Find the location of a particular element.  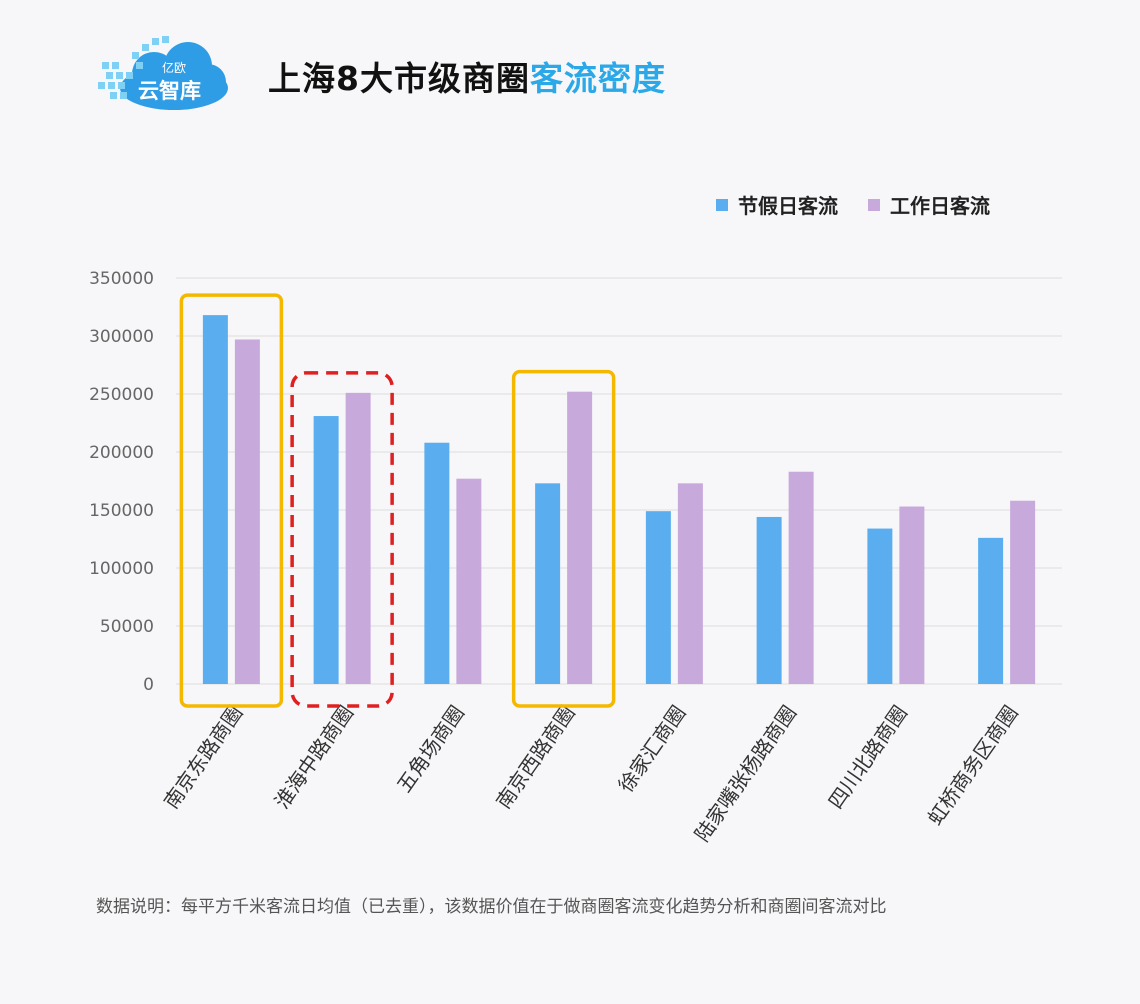

x-tick-label: 南京东路商圈 is located at coordinates (203, 757).